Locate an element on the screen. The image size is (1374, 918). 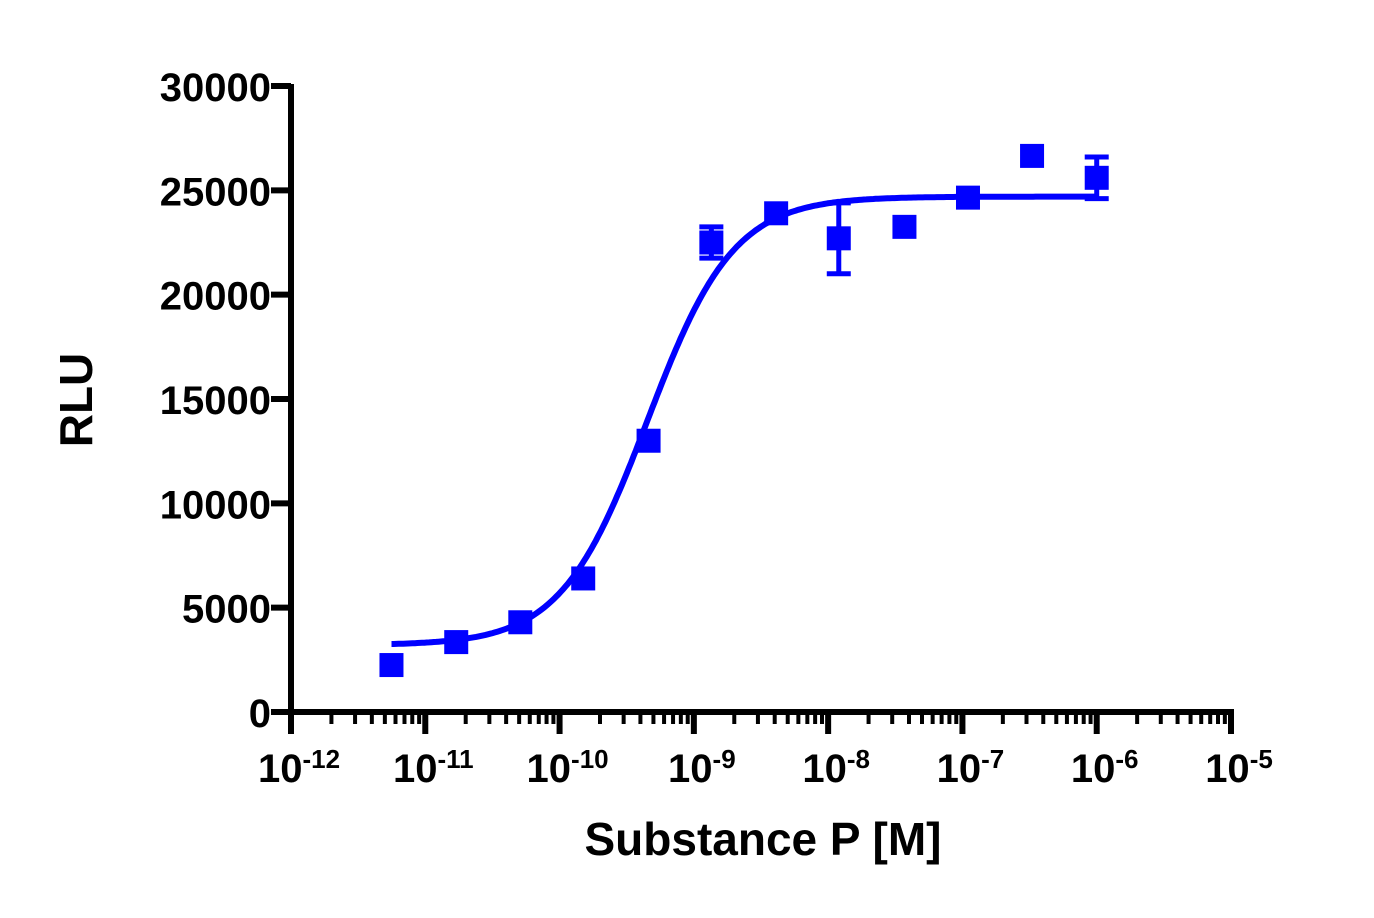
x-axis-label: Substance P [M] is located at coordinates (763, 839).